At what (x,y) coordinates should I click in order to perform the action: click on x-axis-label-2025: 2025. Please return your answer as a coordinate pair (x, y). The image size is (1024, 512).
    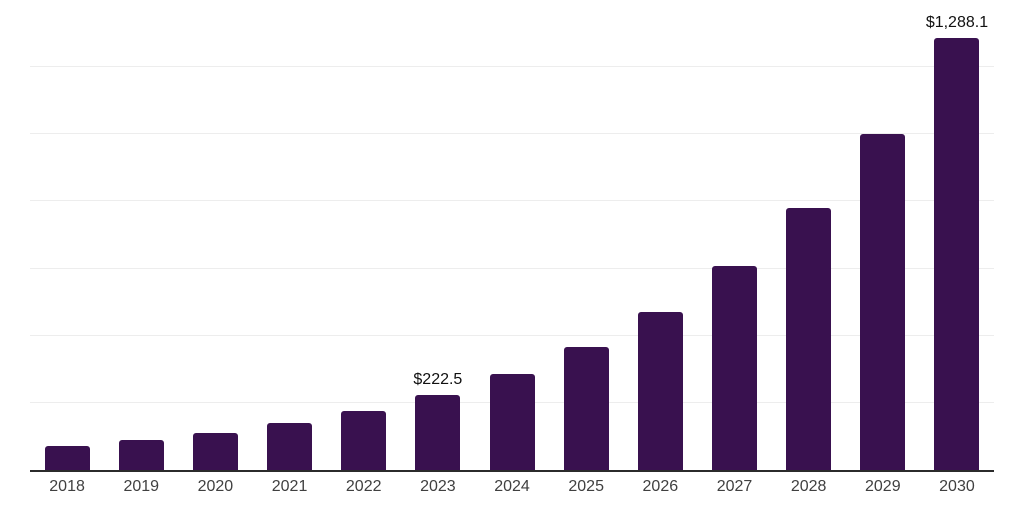
    Looking at the image, I should click on (586, 486).